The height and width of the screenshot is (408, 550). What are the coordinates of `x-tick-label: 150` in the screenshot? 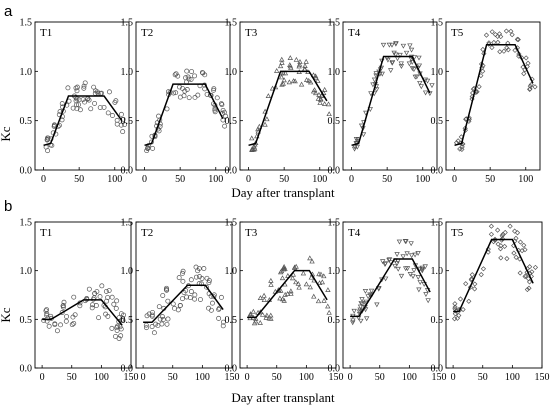 It's located at (131, 377).